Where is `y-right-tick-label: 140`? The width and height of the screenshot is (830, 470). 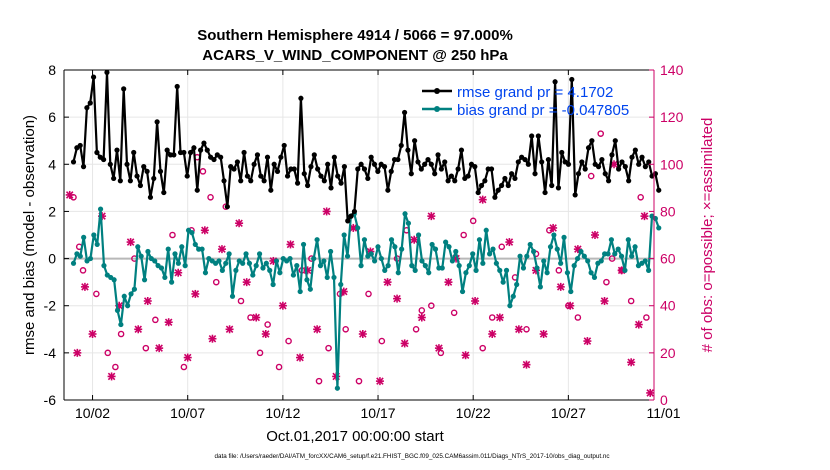 y-right-tick-label: 140 is located at coordinates (672, 70).